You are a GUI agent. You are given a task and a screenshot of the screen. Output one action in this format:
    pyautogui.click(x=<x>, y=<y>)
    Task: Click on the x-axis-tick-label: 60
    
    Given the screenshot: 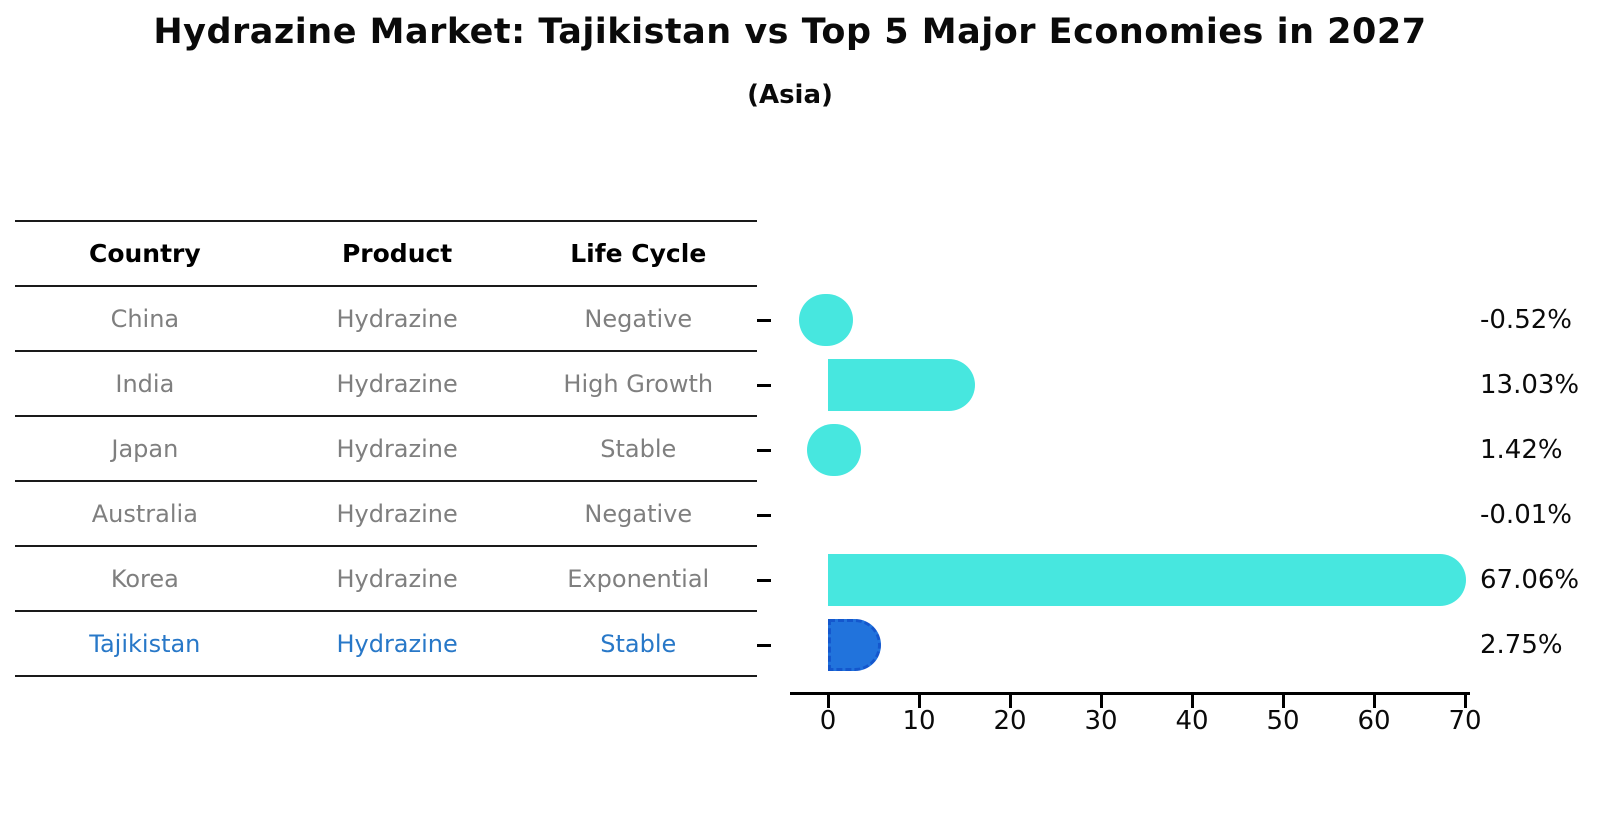 What is the action you would take?
    pyautogui.click(x=1374, y=721)
    